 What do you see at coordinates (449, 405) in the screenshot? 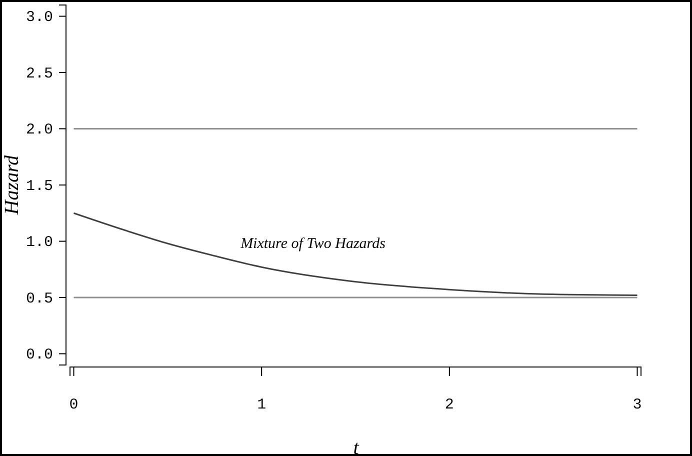
I see `x-tick-label: 2` at bounding box center [449, 405].